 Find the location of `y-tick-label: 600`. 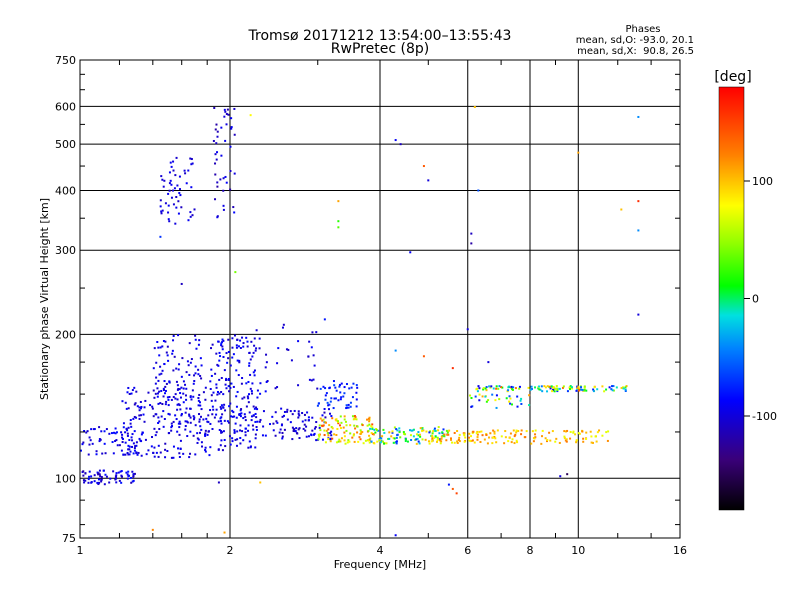

y-tick-label: 600 is located at coordinates (65, 106).